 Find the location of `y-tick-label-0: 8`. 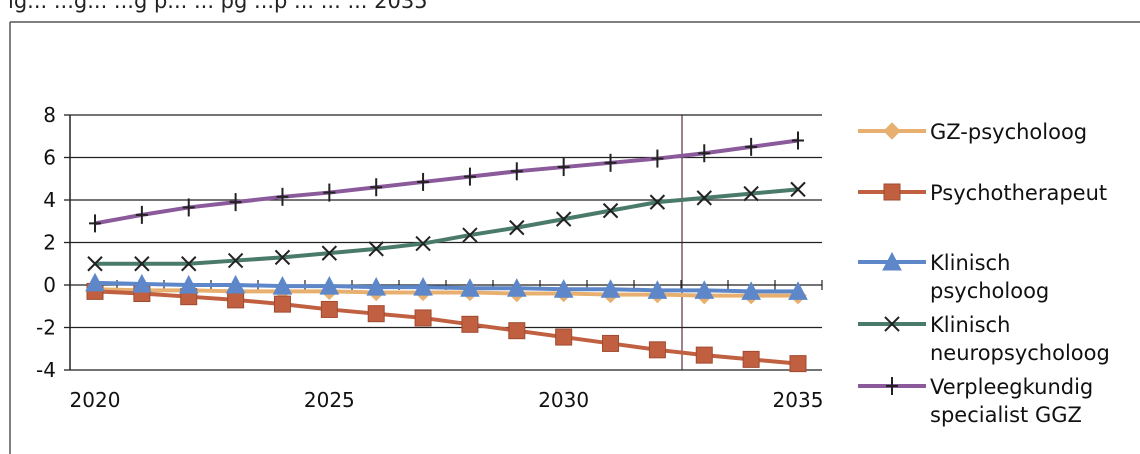

y-tick-label-0: 8 is located at coordinates (49, 115).